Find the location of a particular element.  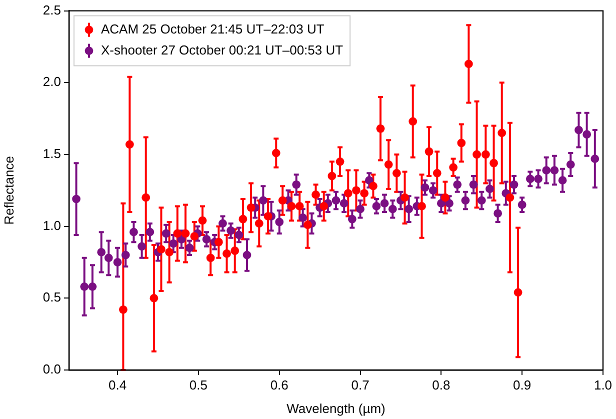

y-tick-label: 0.5 is located at coordinates (51, 297).